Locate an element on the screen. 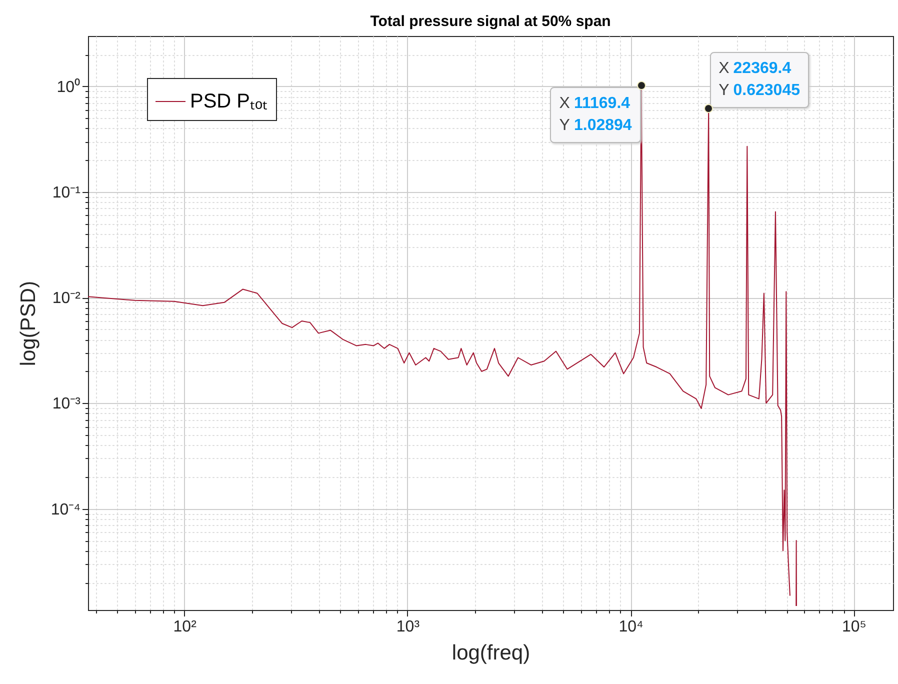 This screenshot has height=684, width=898. x-tick-label: 10² is located at coordinates (185, 627).